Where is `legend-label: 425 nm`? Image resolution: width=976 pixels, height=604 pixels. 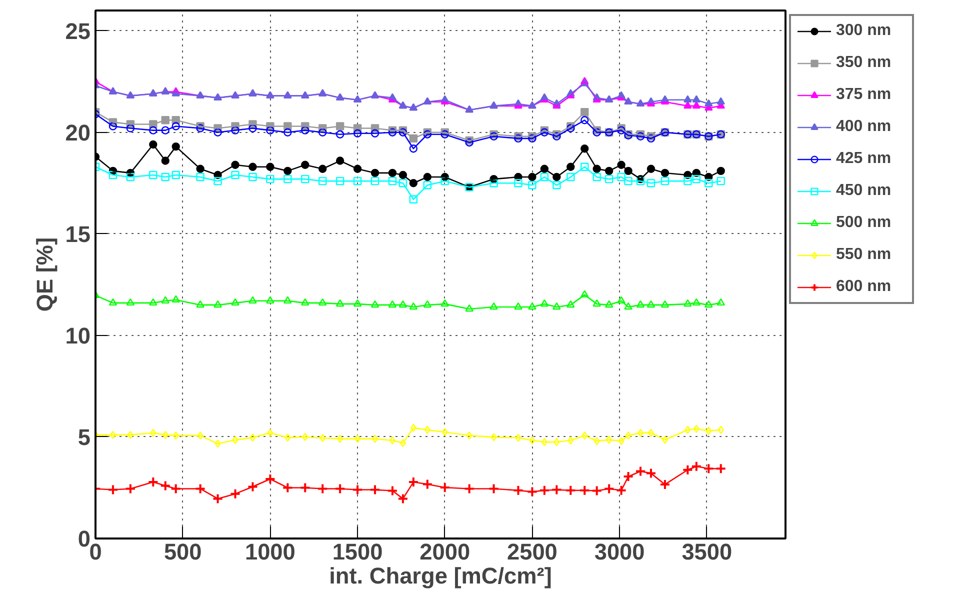
legend-label: 425 nm is located at coordinates (864, 159).